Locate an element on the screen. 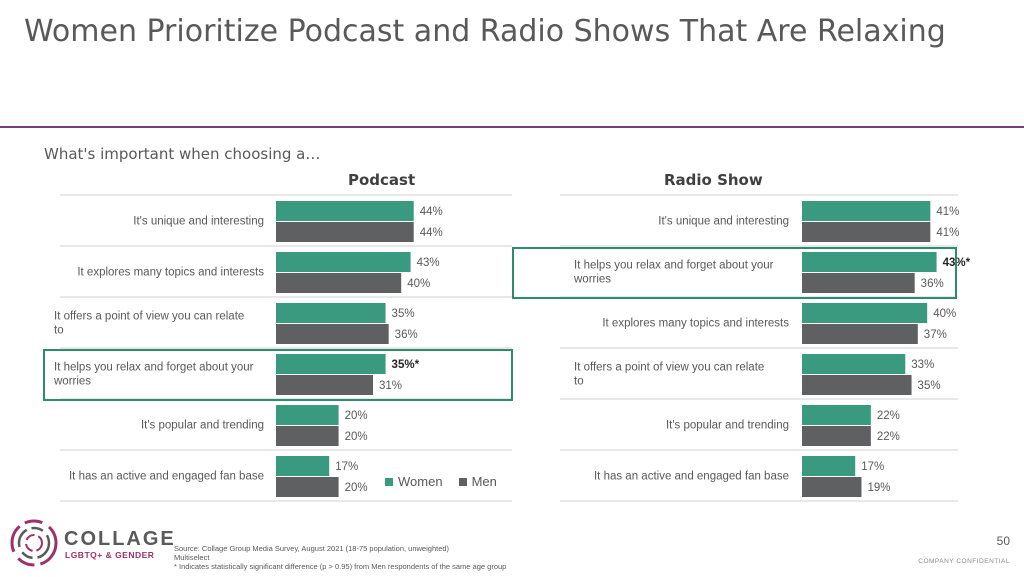 This screenshot has height=577, width=1024. radio-data-label-men: 36% is located at coordinates (932, 284).